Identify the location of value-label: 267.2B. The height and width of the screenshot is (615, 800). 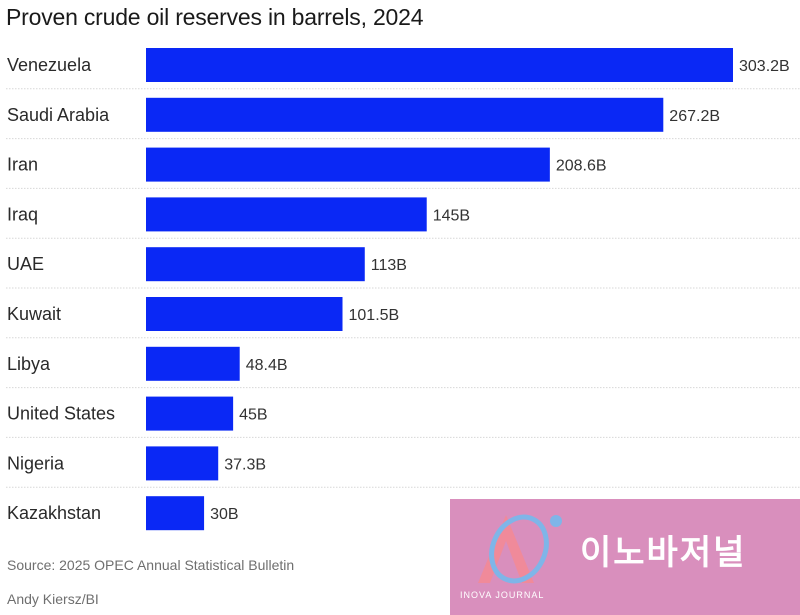
(694, 116).